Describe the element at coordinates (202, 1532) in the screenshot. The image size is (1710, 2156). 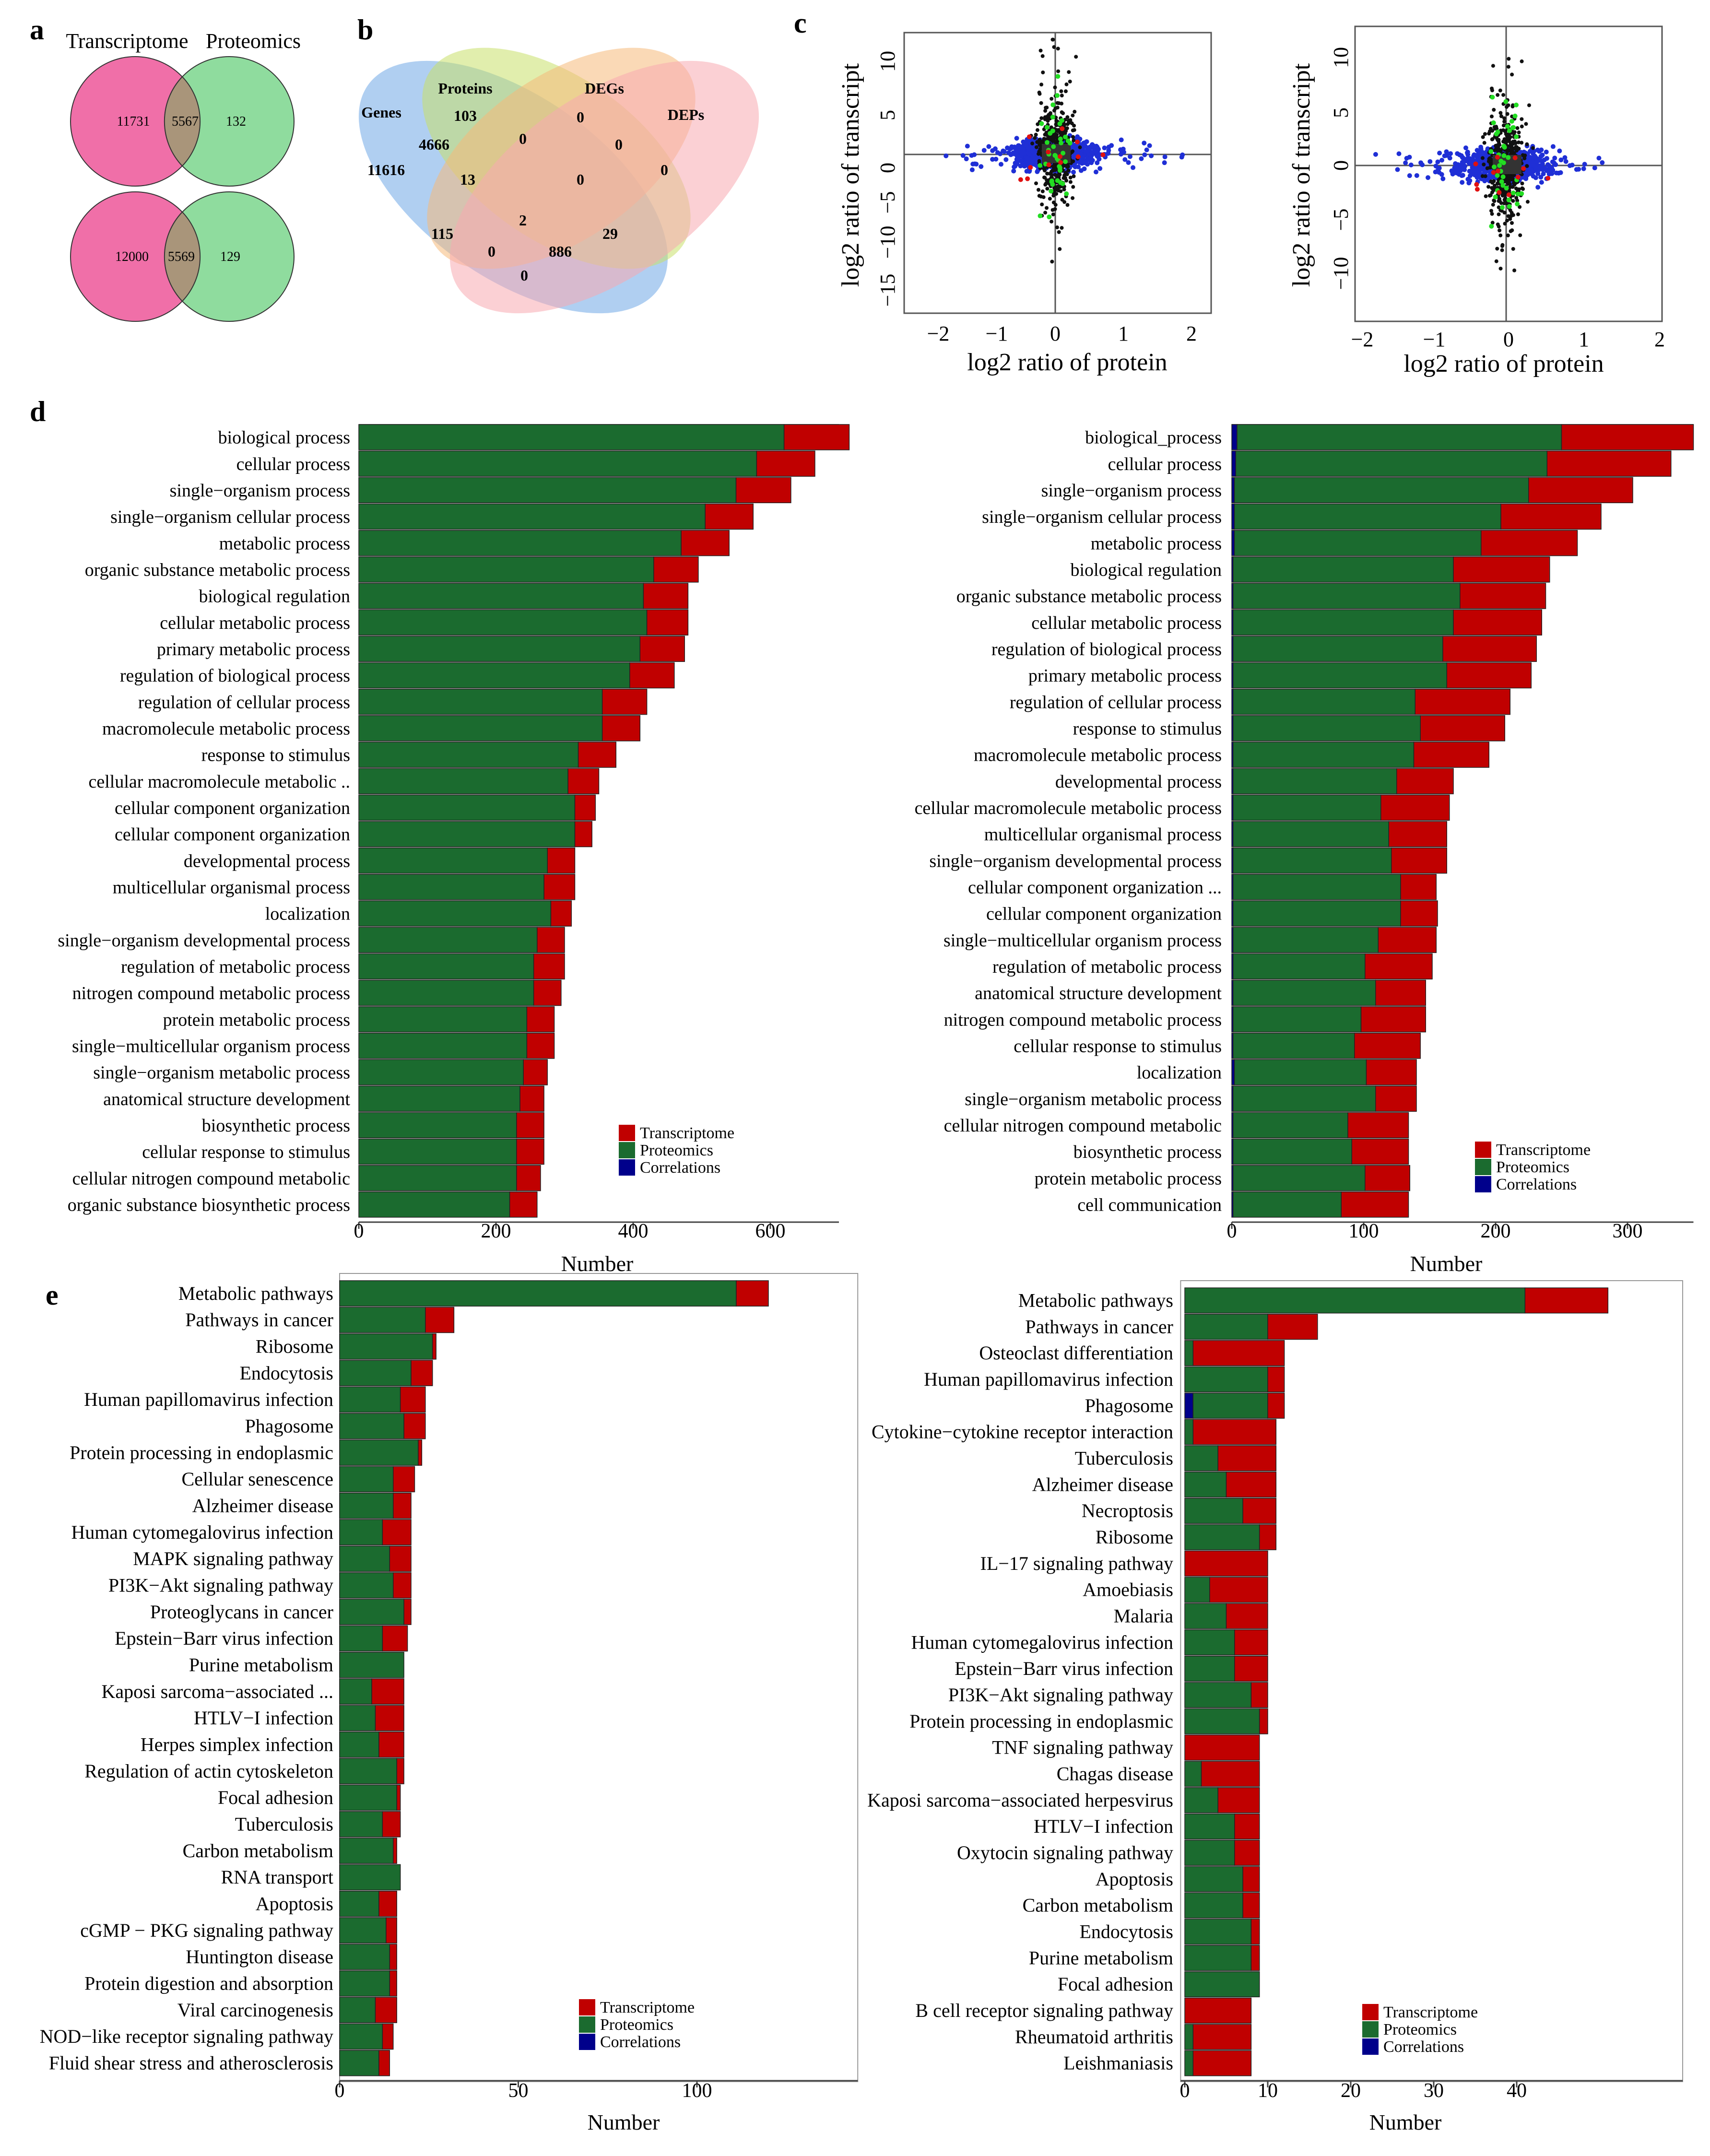
I see `category-label: Human cytomegalovirus infection` at that location.